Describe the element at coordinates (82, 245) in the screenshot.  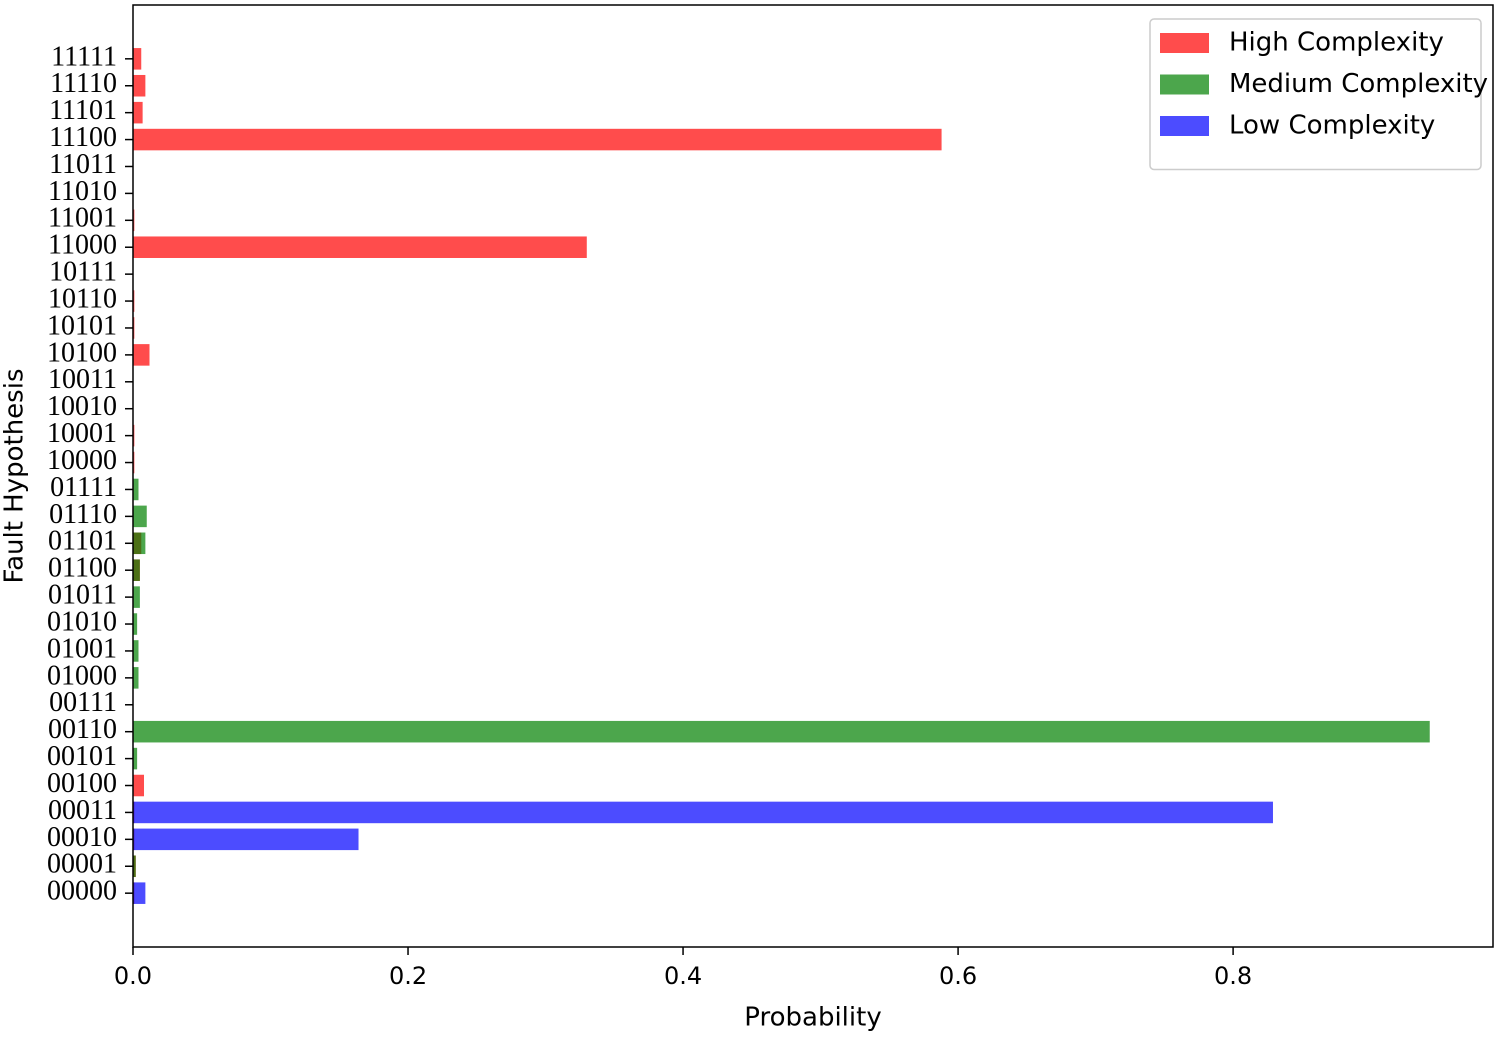
I see `y-tick-label: 11000` at that location.